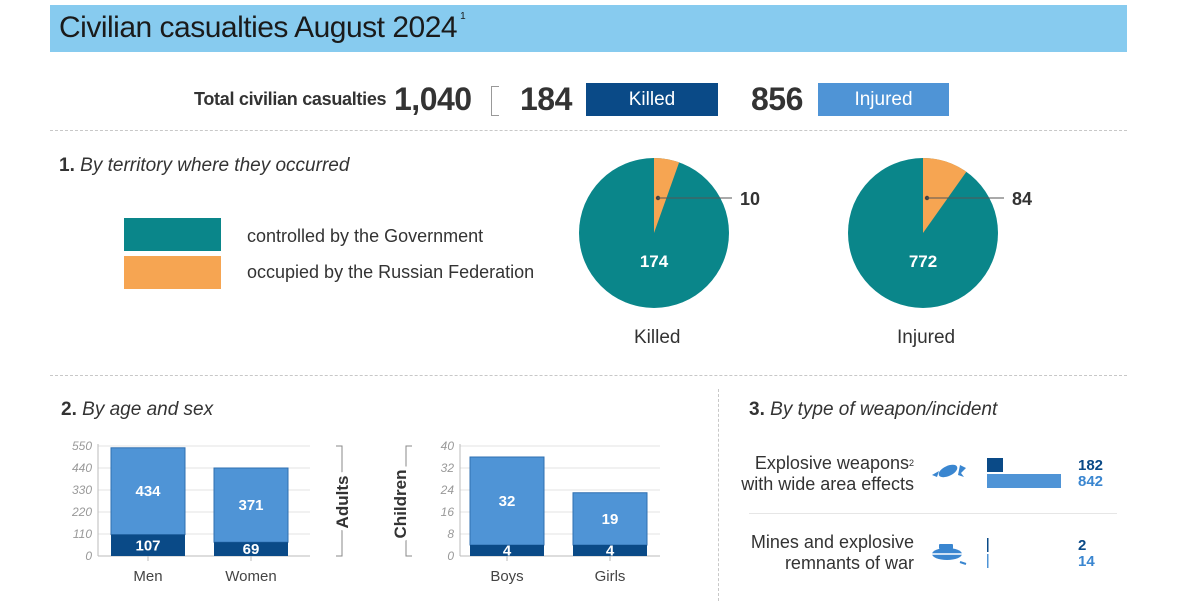  I want to click on y-tick-adults-220: 220, so click(81, 512).